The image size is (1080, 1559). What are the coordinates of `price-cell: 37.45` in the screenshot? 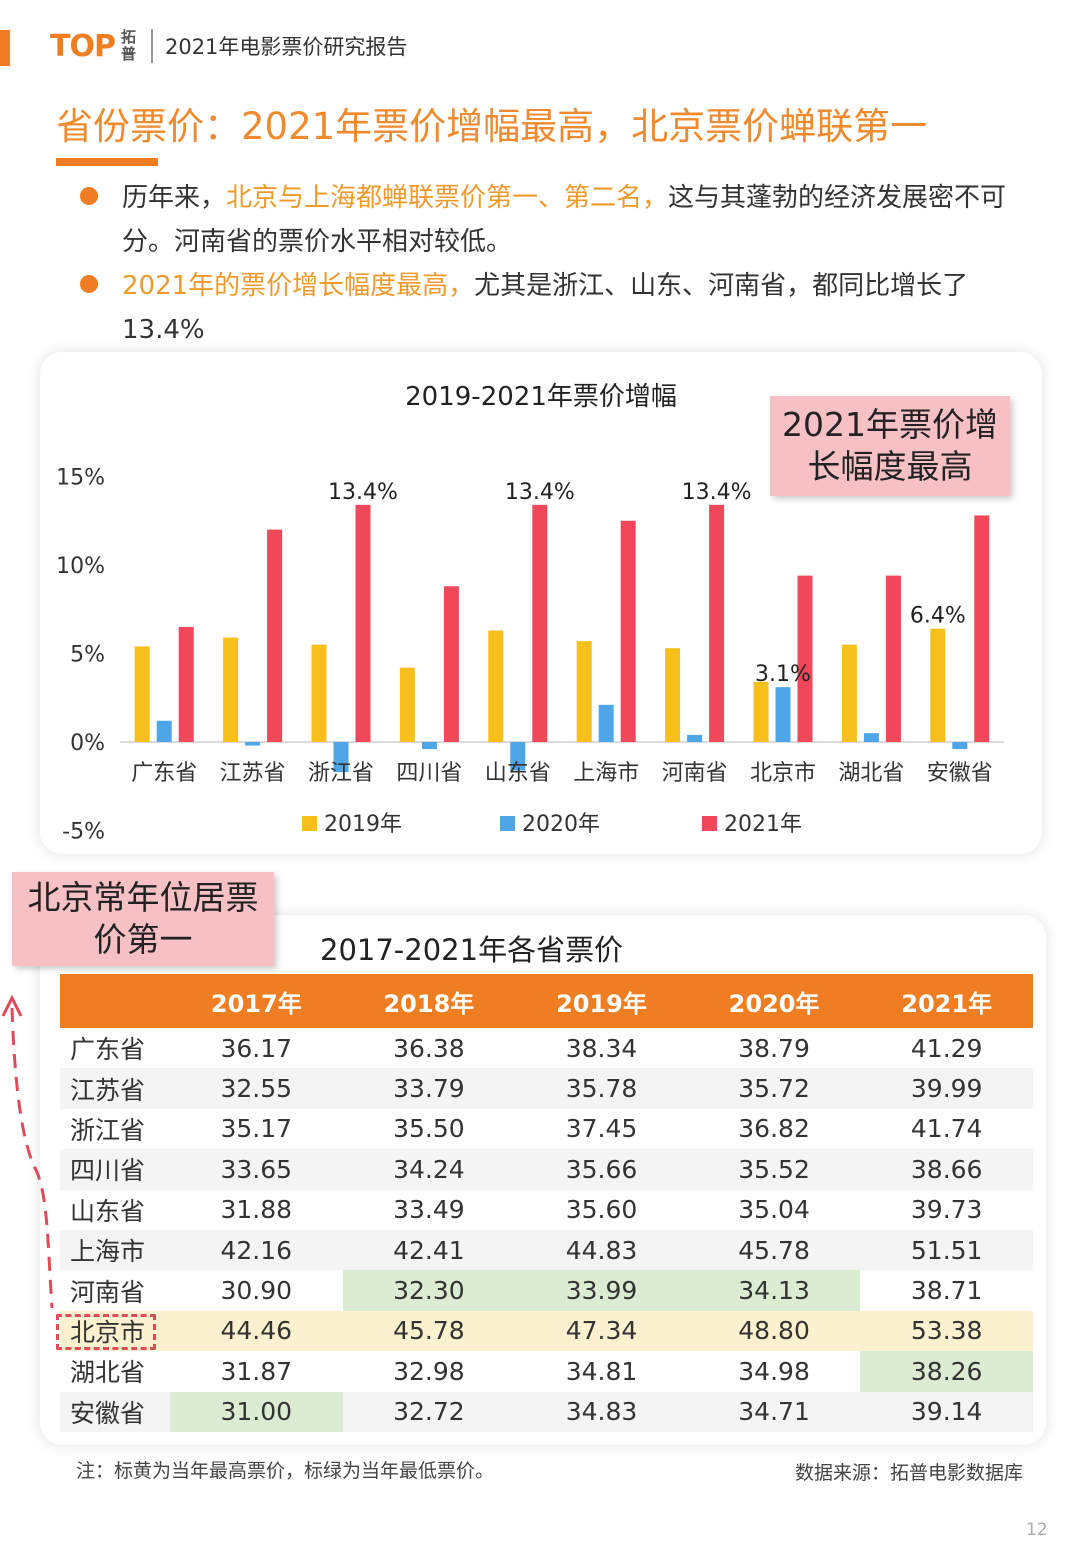 It's located at (601, 1129).